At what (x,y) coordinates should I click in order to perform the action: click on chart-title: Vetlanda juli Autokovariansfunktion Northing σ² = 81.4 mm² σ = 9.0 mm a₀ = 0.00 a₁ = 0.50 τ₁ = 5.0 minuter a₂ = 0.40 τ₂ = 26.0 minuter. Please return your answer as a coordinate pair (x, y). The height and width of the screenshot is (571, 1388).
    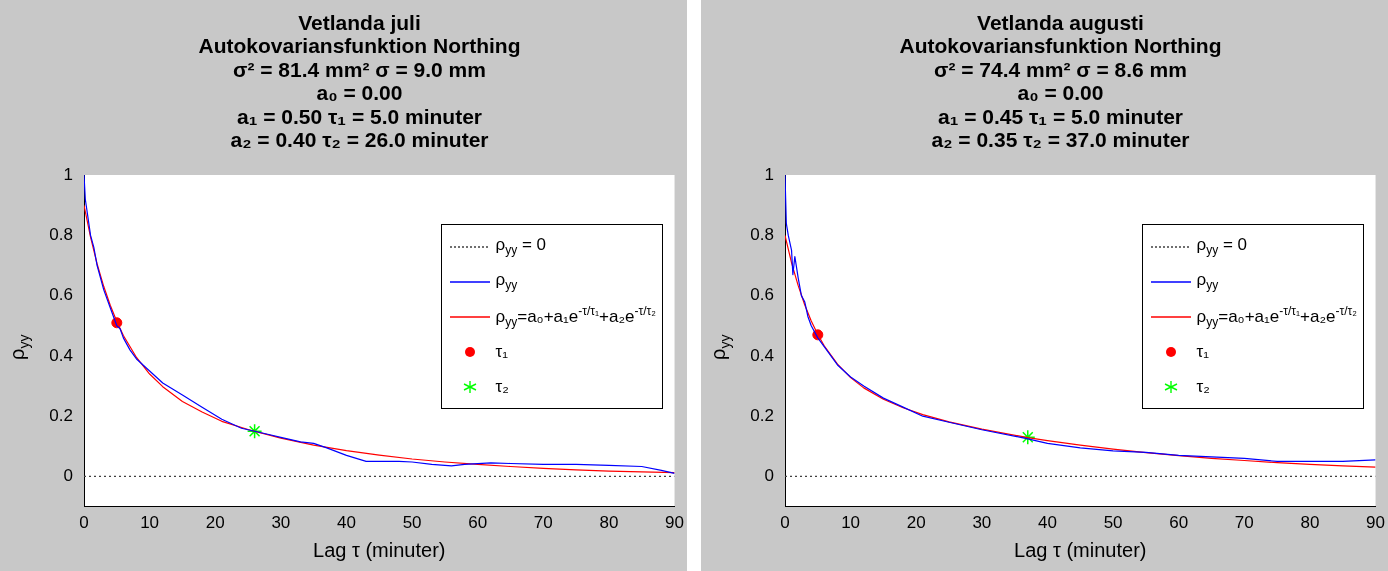
    Looking at the image, I should click on (359, 81).